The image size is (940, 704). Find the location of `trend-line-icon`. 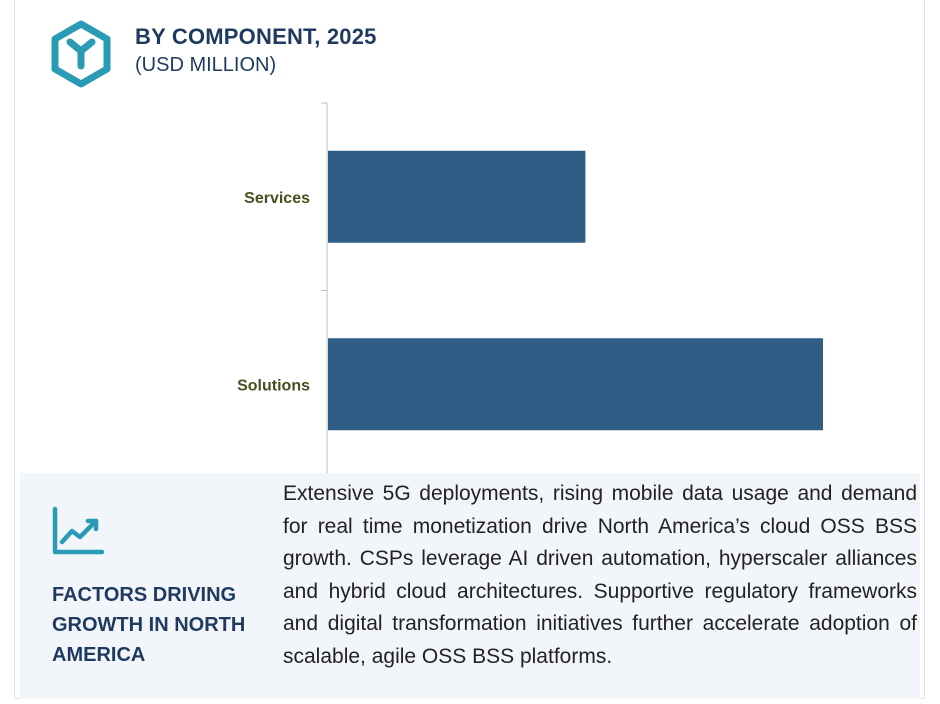

trend-line-icon is located at coordinates (78, 530).